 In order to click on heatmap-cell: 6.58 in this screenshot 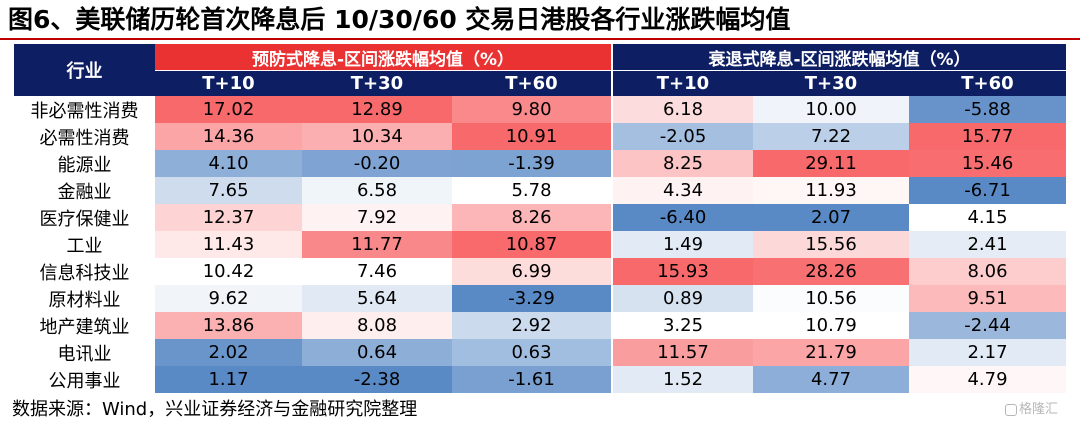, I will do `click(377, 190)`.